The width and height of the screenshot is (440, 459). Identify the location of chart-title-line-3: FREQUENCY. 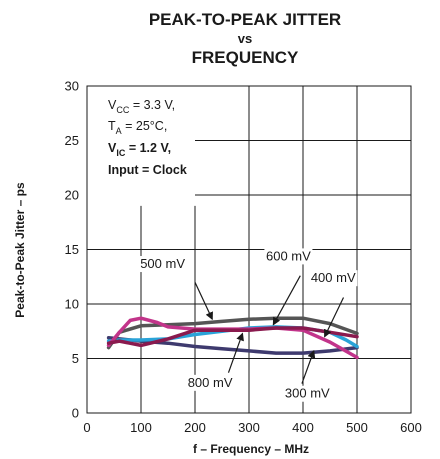
(245, 57).